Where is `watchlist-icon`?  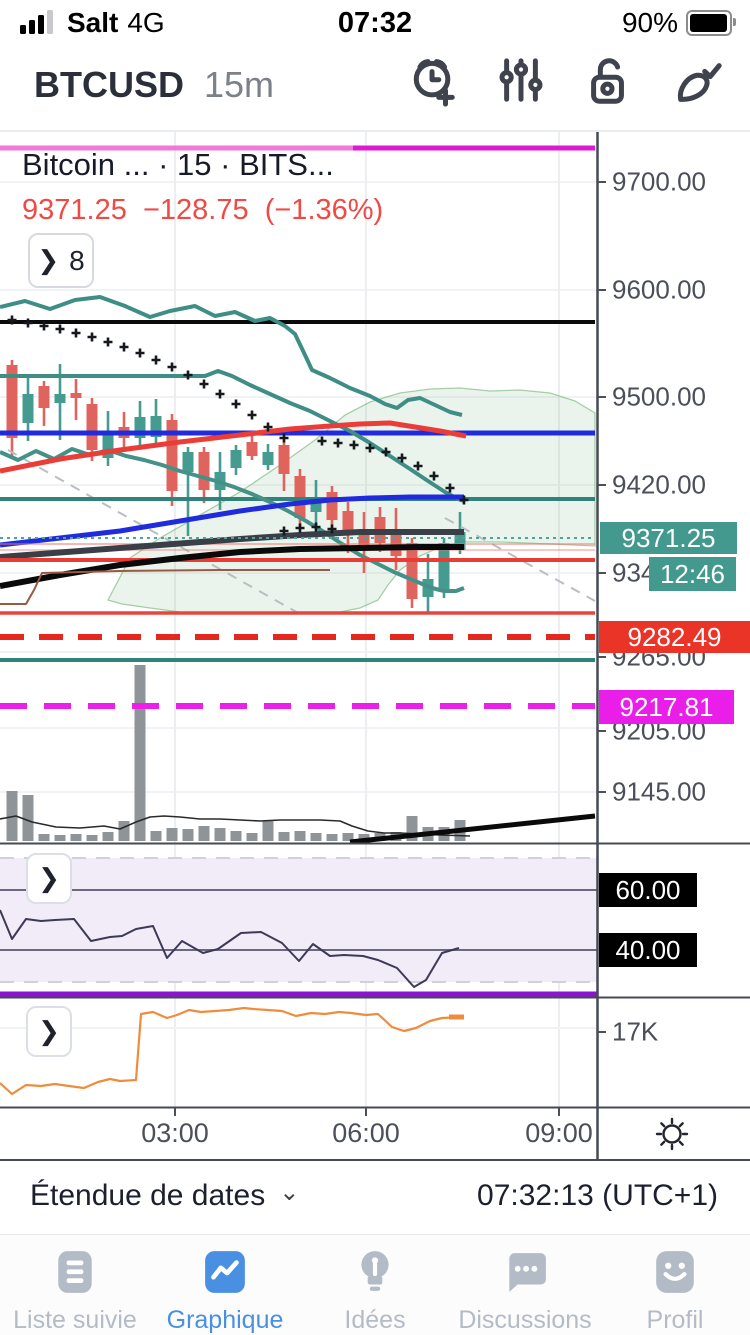 watchlist-icon is located at coordinates (75, 1274).